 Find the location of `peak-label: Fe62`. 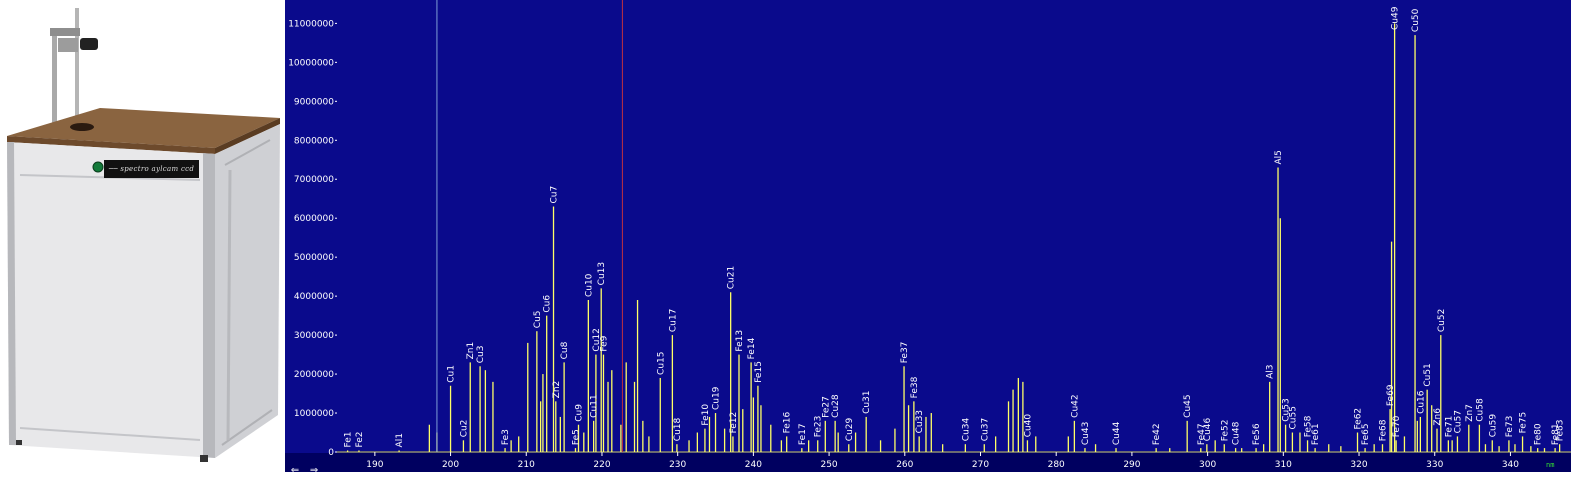

peak-label: Fe62 is located at coordinates (1359, 419).